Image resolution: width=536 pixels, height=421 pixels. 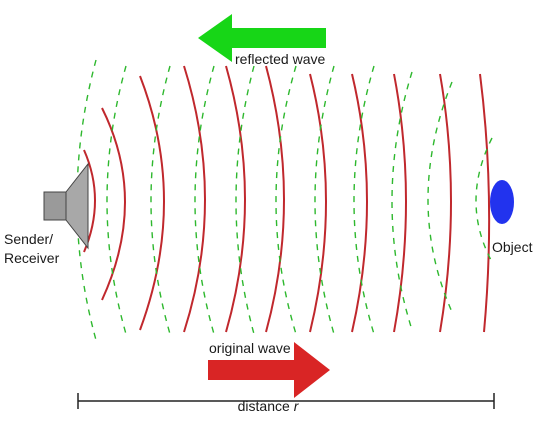 I want to click on original-wave-label: original wave, so click(x=250, y=348).